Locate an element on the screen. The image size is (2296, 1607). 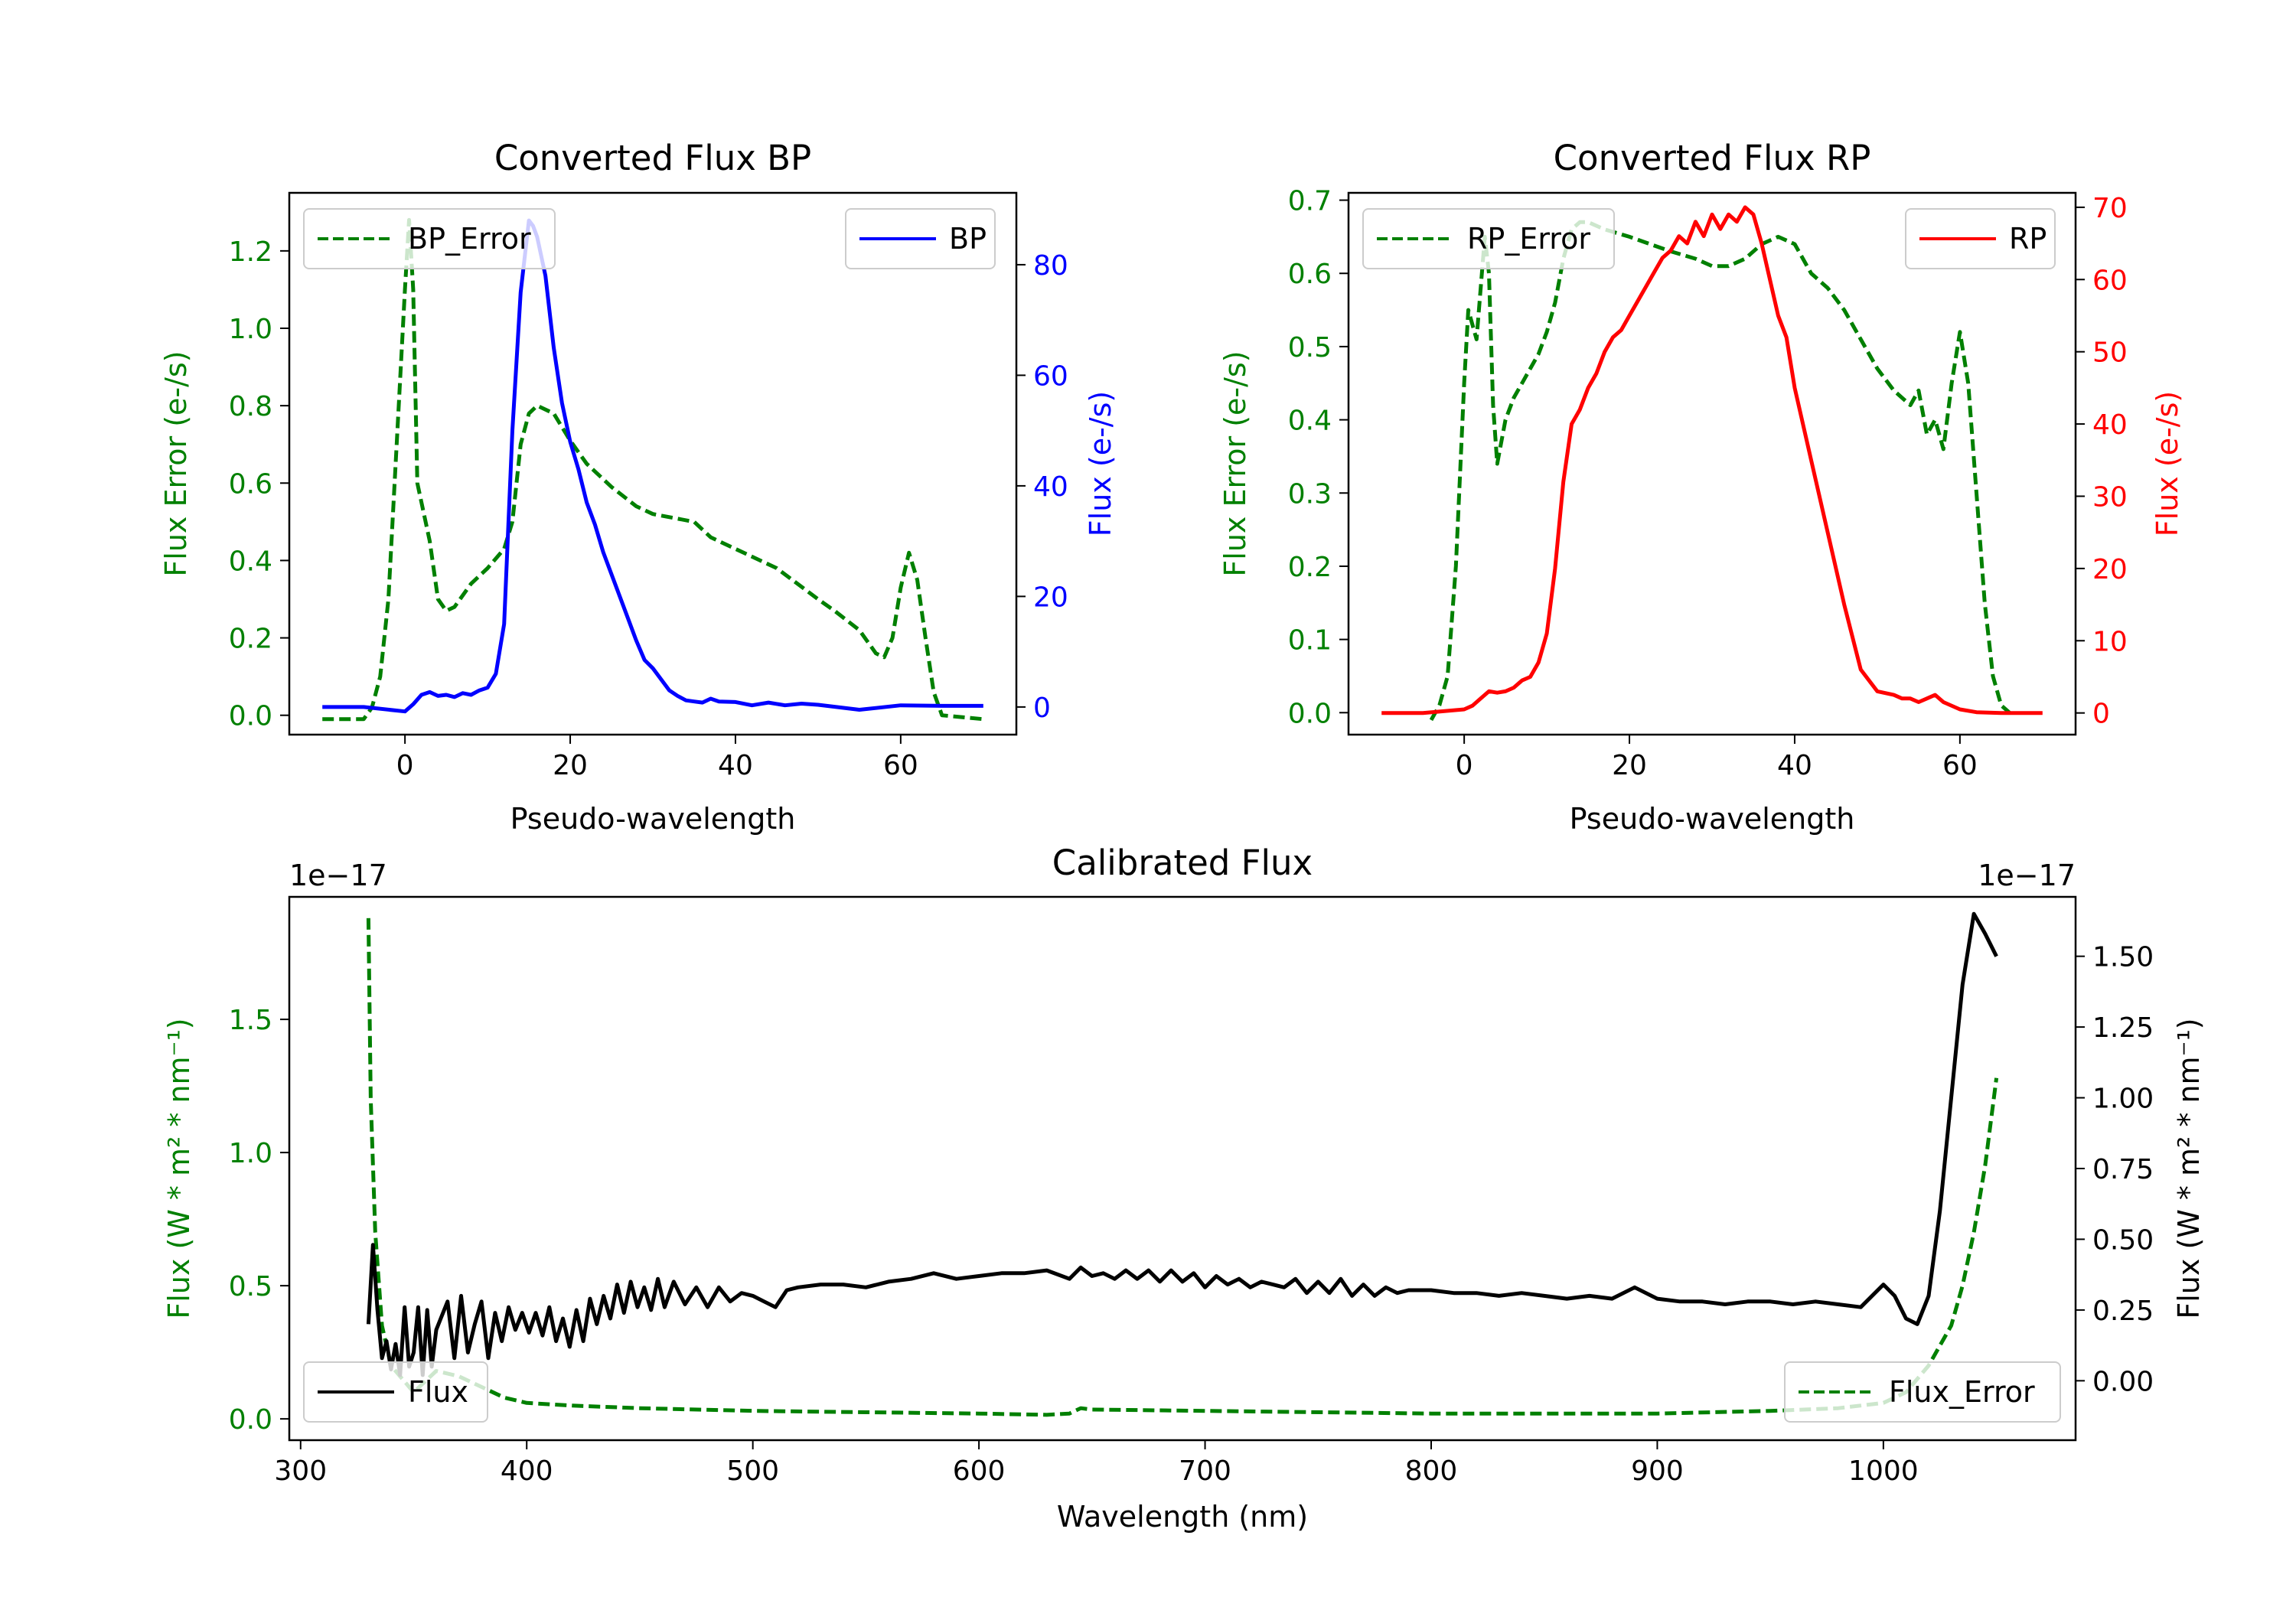
bp-series-group is located at coordinates (653, 469).